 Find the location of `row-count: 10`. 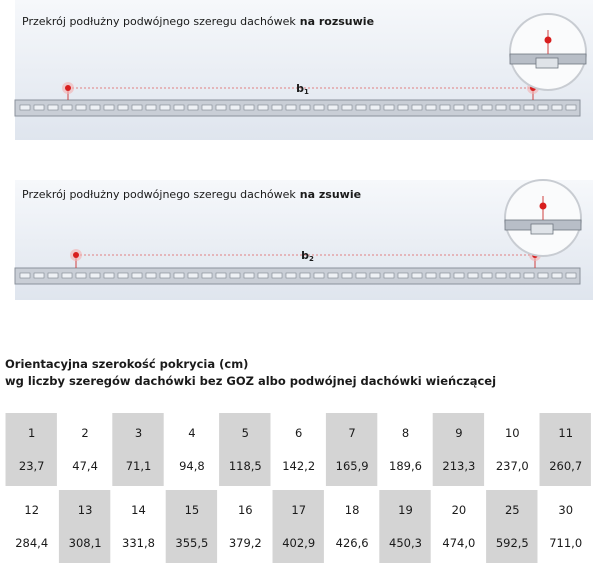

row-count: 10 is located at coordinates (512, 433).